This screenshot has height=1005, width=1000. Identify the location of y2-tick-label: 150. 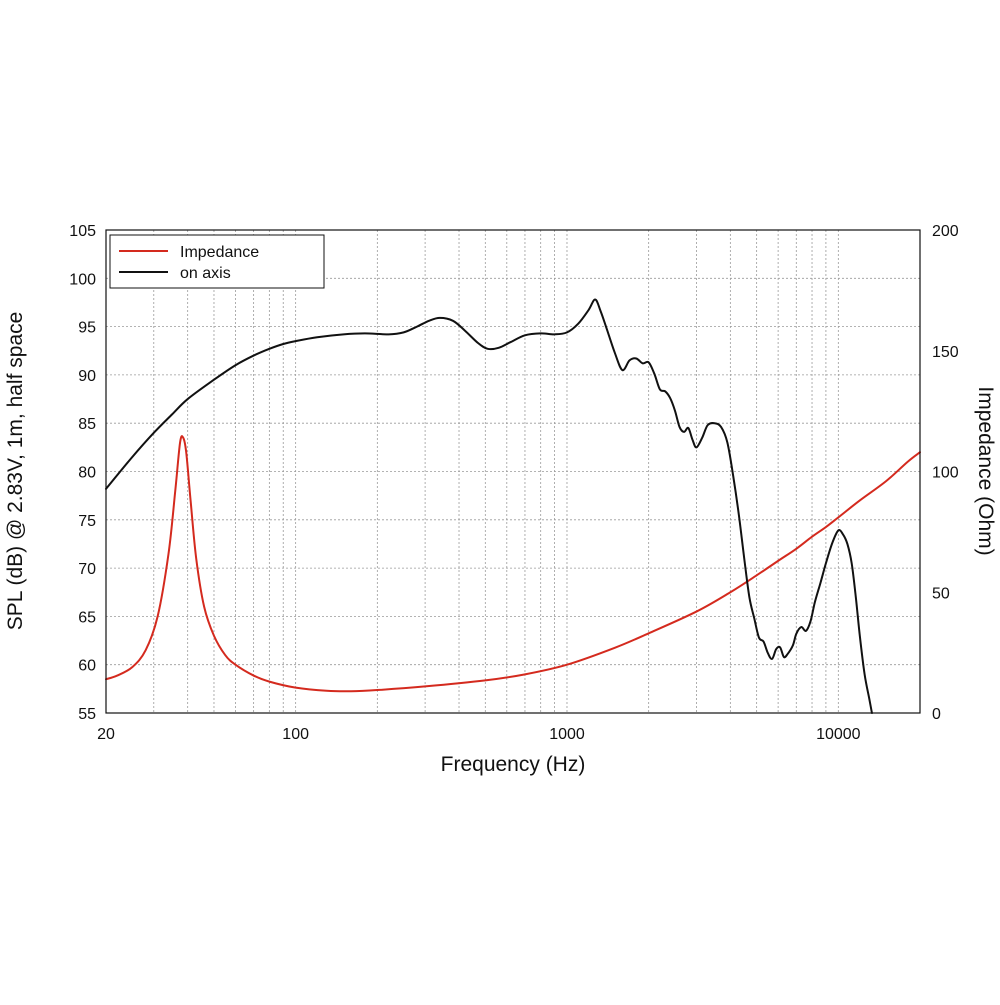
(945, 352).